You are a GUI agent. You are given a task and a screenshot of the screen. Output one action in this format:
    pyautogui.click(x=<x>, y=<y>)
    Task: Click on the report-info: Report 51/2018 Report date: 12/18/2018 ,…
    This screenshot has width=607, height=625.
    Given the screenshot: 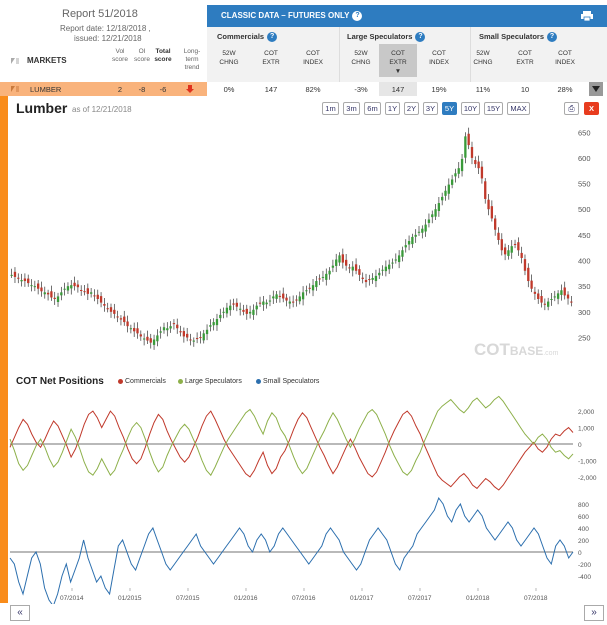 What is the action you would take?
    pyautogui.click(x=103, y=41)
    